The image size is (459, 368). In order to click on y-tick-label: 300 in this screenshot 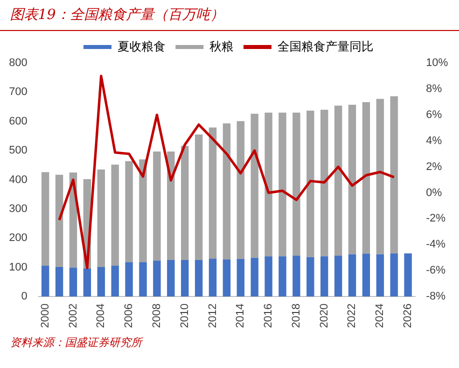, I will do `click(18, 208)`.